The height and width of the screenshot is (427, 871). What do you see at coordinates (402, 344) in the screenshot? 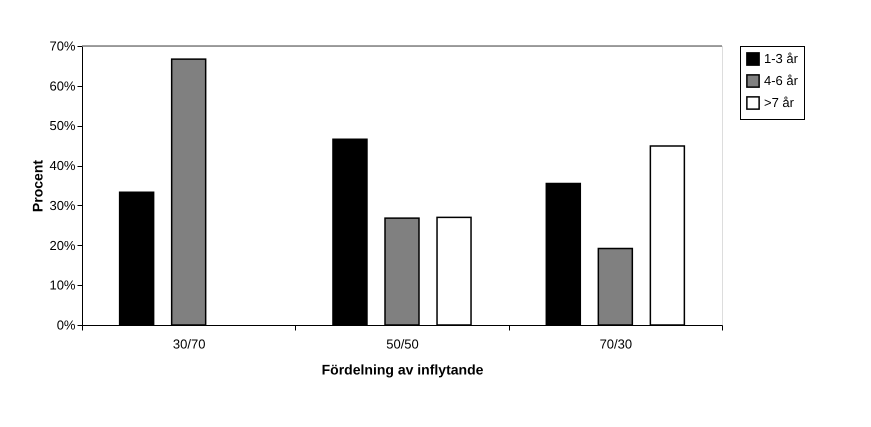
I see `x-tick-label: 50/50` at bounding box center [402, 344].